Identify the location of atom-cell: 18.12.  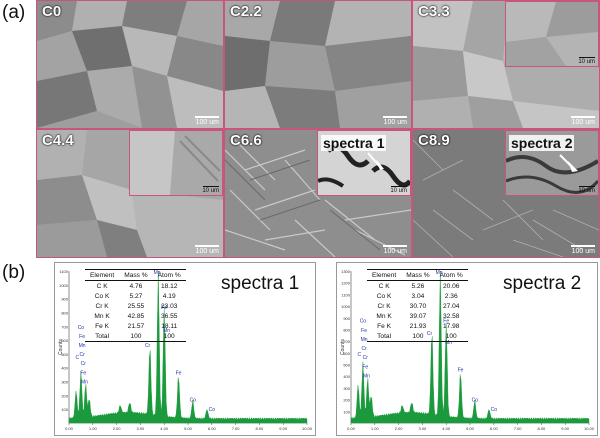
(169, 286).